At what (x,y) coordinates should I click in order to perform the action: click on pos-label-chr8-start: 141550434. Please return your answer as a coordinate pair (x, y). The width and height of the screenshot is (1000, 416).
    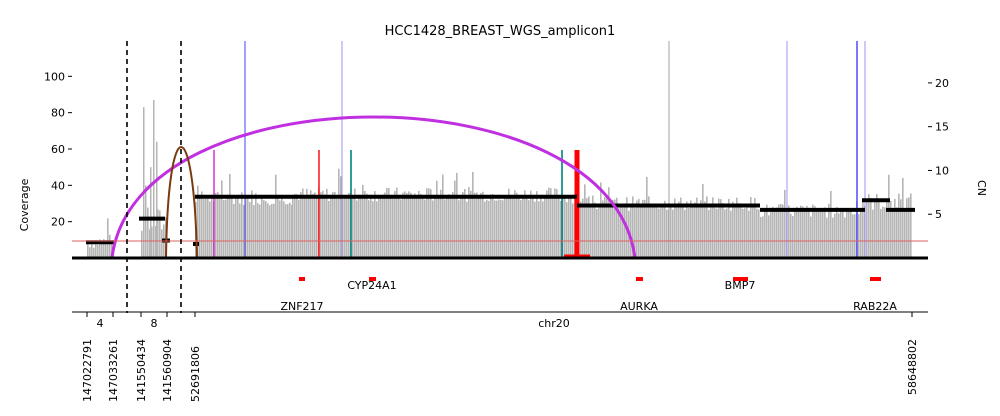
    Looking at the image, I should click on (141, 370).